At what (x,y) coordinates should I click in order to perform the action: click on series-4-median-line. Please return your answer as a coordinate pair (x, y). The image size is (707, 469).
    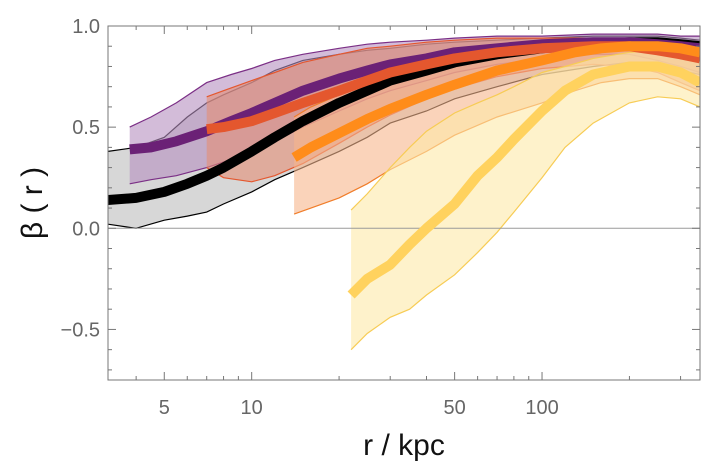
    Looking at the image, I should click on (495, 101).